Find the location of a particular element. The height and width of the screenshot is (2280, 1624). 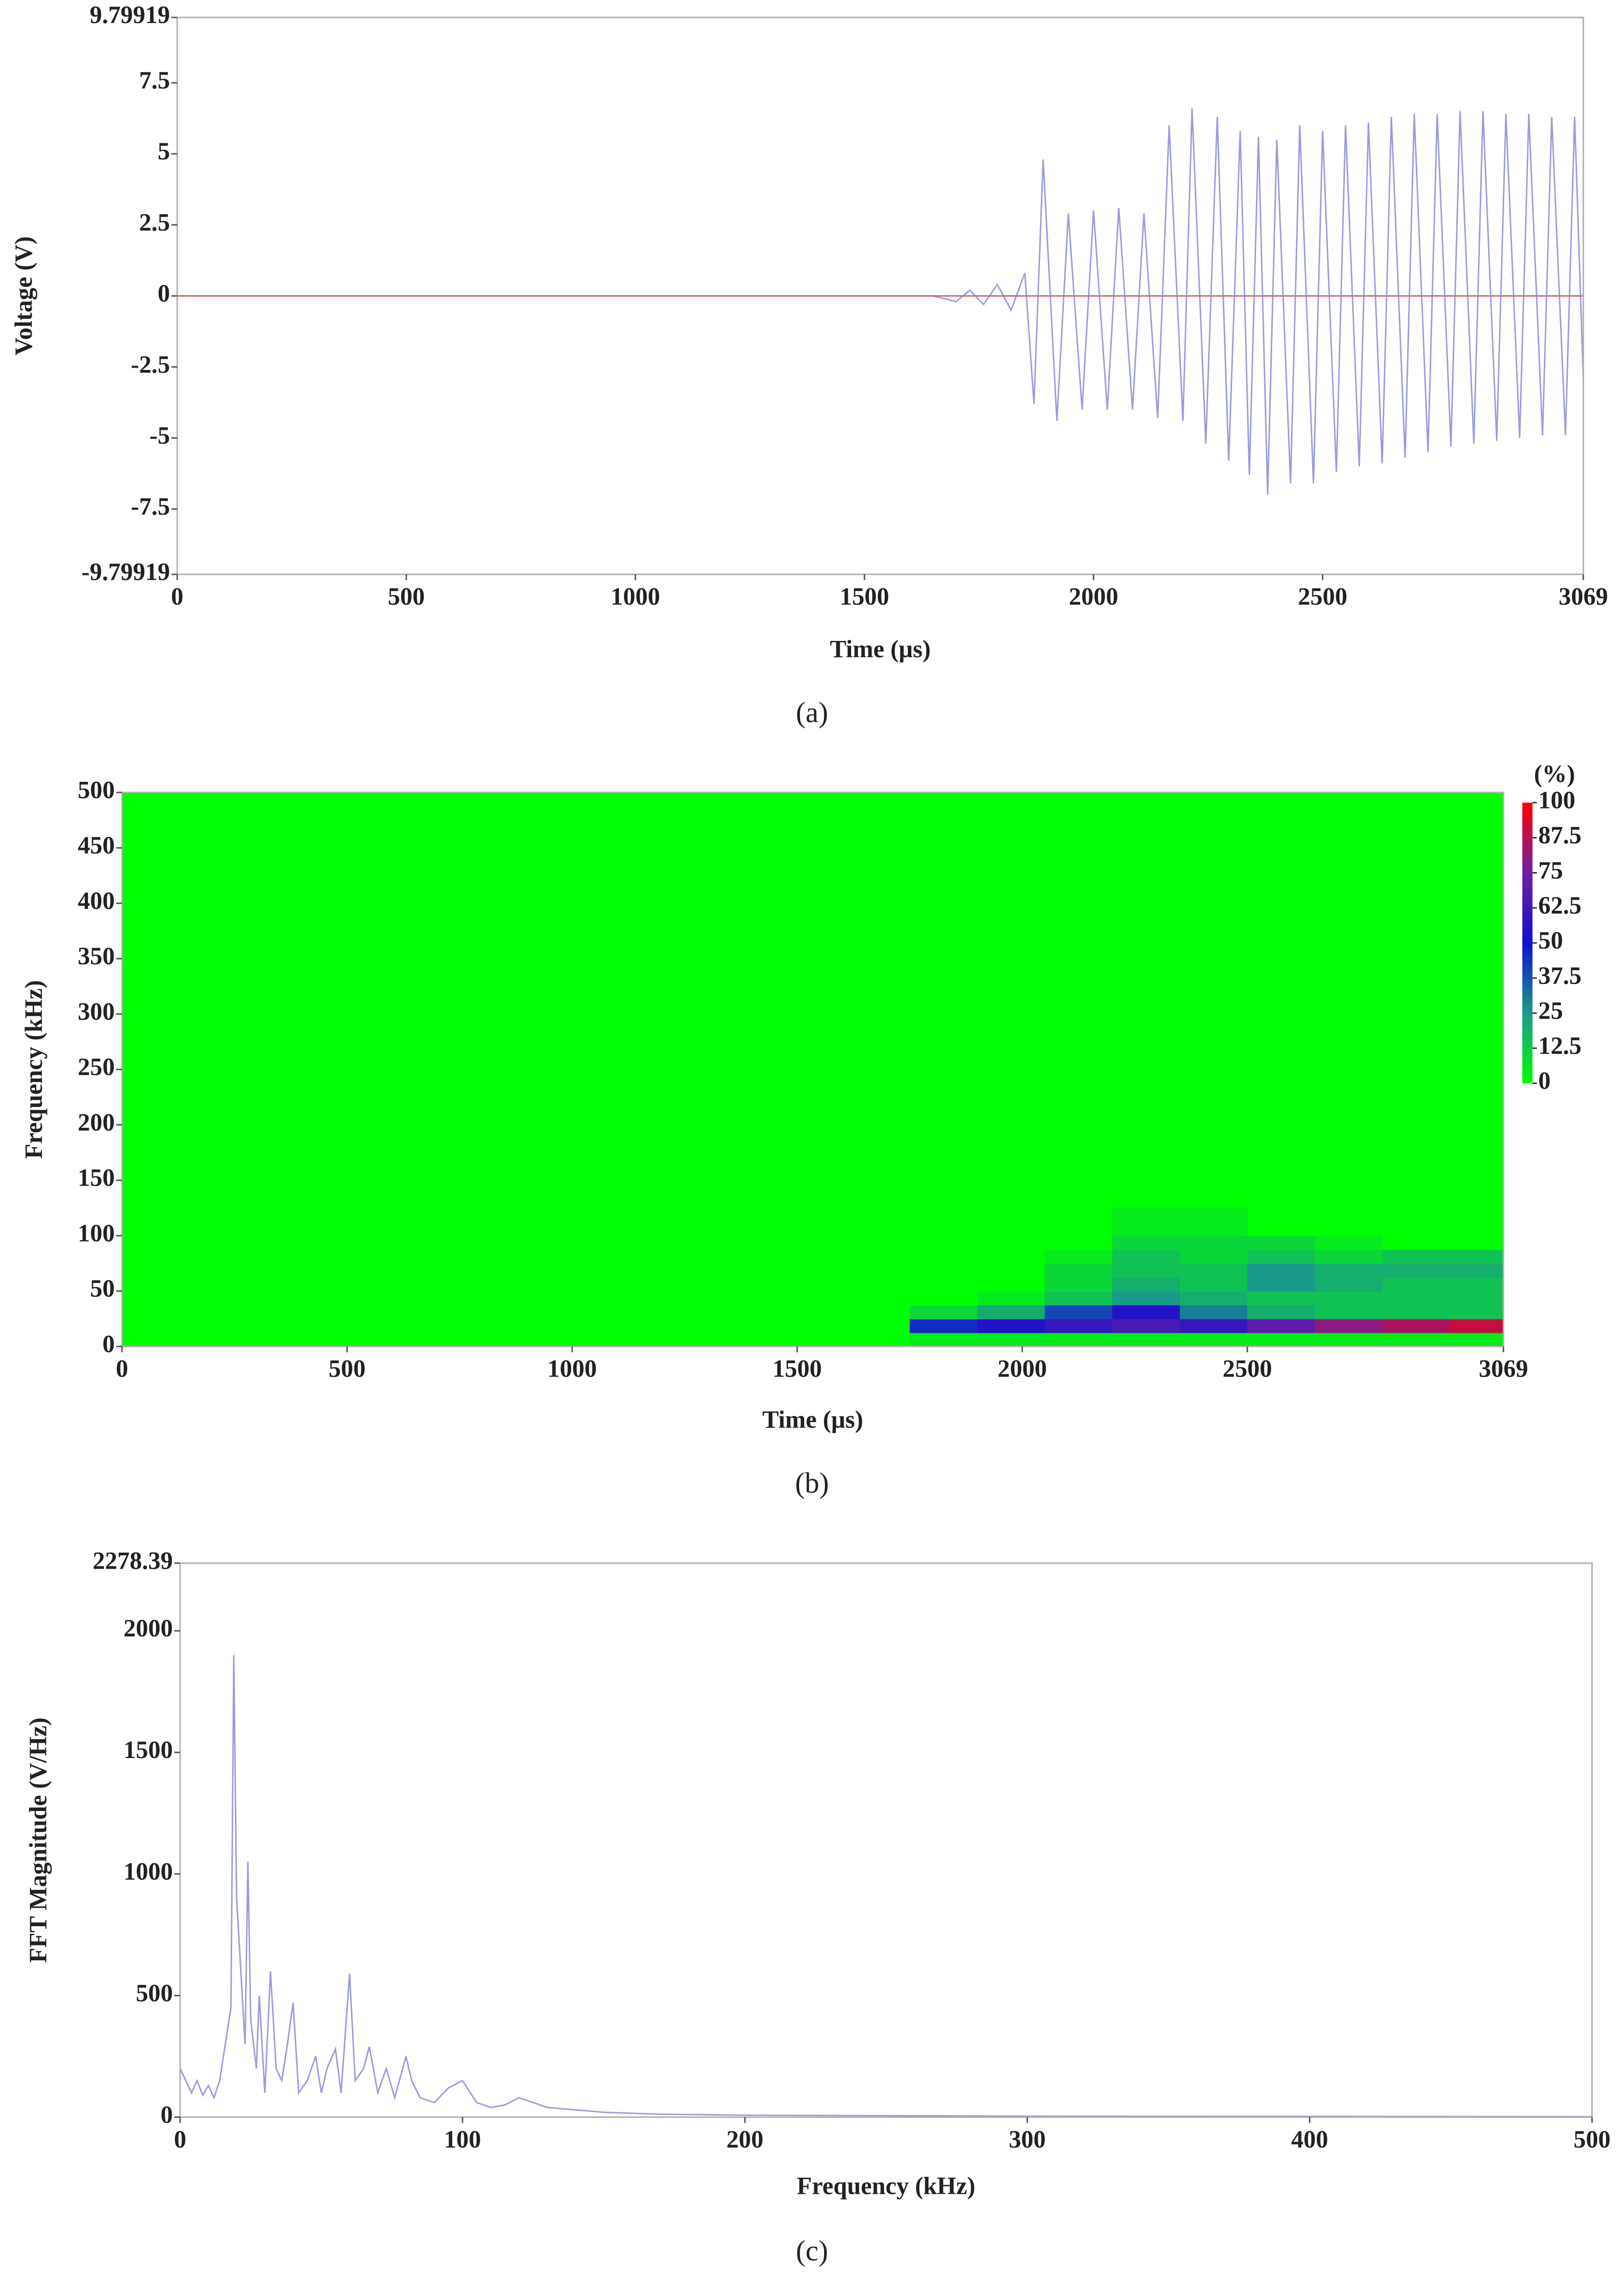

x-tick-label: 400 is located at coordinates (1310, 2139).